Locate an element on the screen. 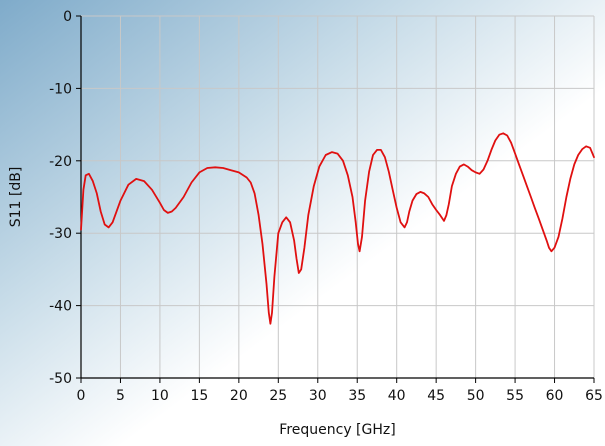 The height and width of the screenshot is (446, 605). x-tick-label: 40 is located at coordinates (397, 396).